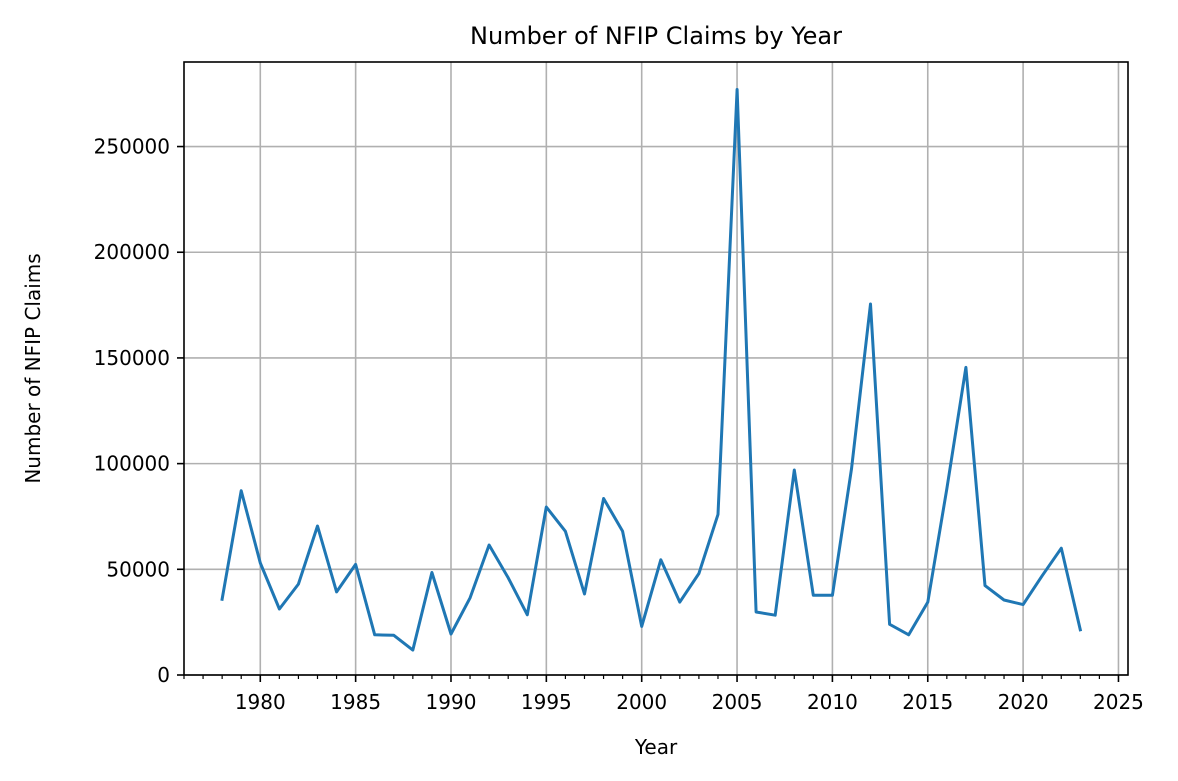 The image size is (1178, 781). What do you see at coordinates (737, 702) in the screenshot?
I see `x-tick-label: 2005` at bounding box center [737, 702].